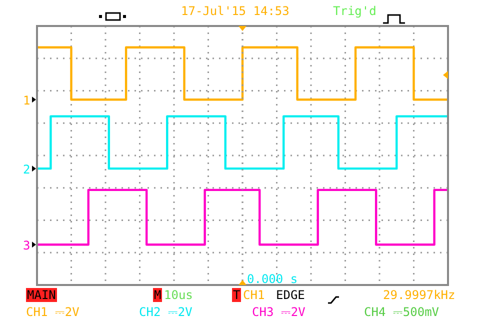 The height and width of the screenshot is (327, 483). What do you see at coordinates (157, 295) in the screenshot?
I see `text: M` at bounding box center [157, 295].